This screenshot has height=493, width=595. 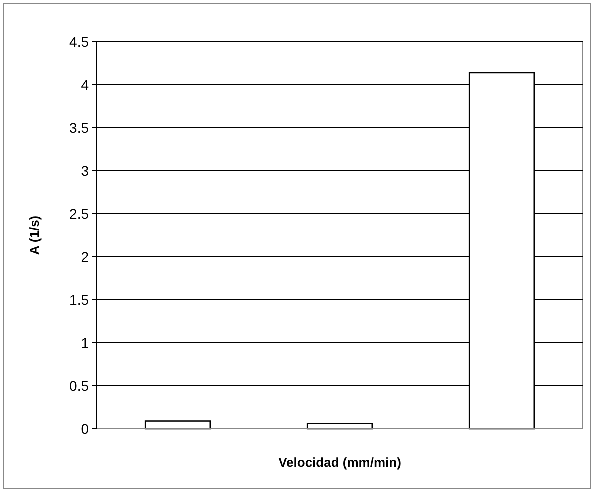 I want to click on y-tick-label: 1, so click(x=85, y=342).